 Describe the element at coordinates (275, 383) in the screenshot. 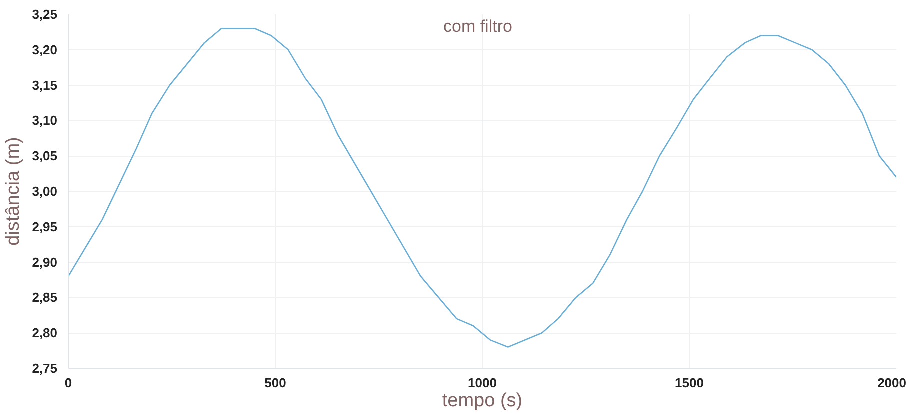

I see `x-tick-label: 500` at that location.